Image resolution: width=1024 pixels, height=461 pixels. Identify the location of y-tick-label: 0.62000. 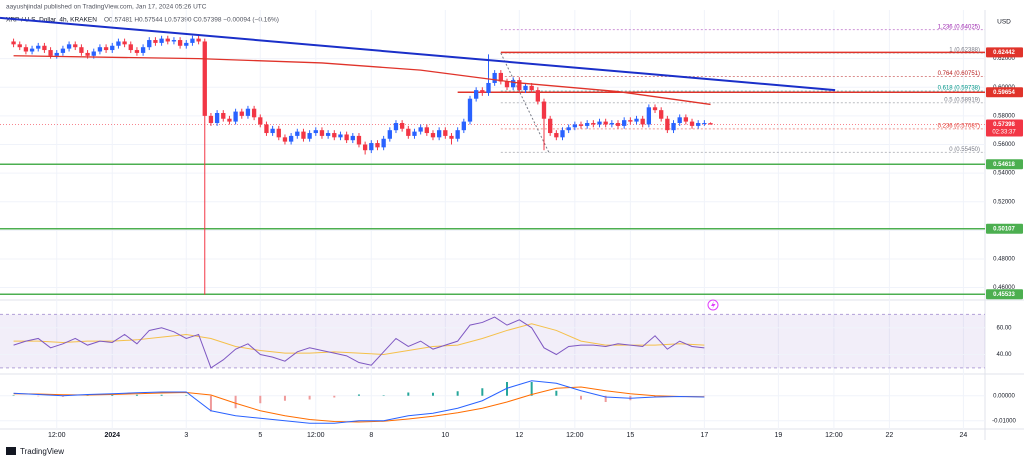
(1004, 59).